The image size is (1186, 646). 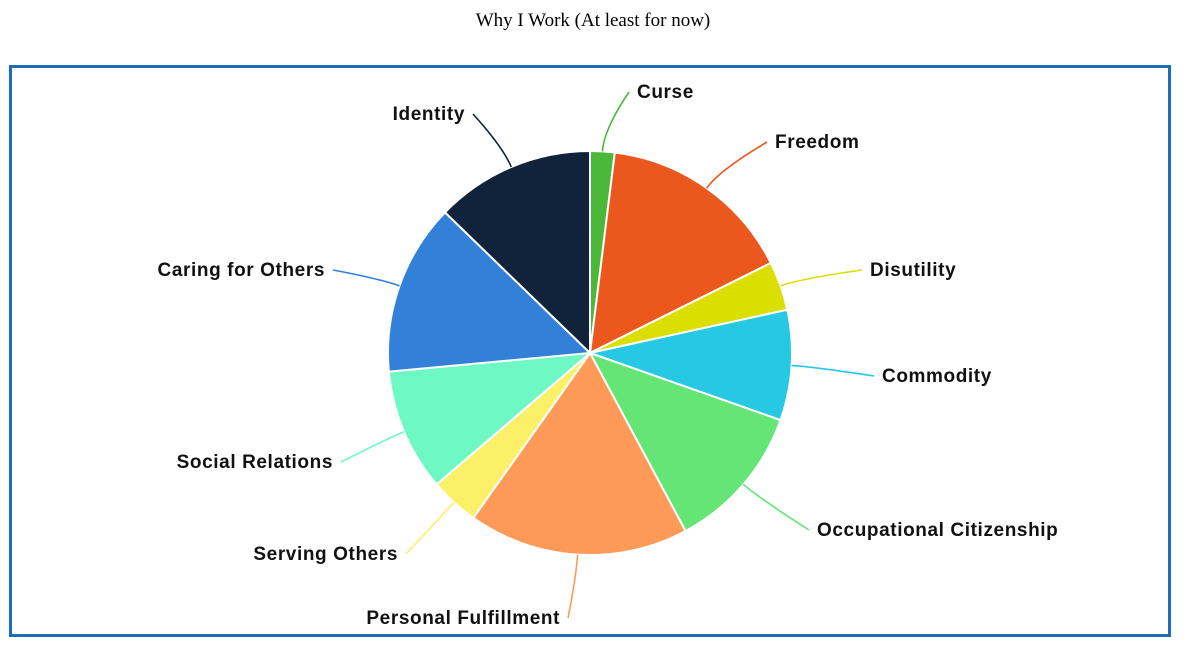 I want to click on leader-line-commodity, so click(x=833, y=370).